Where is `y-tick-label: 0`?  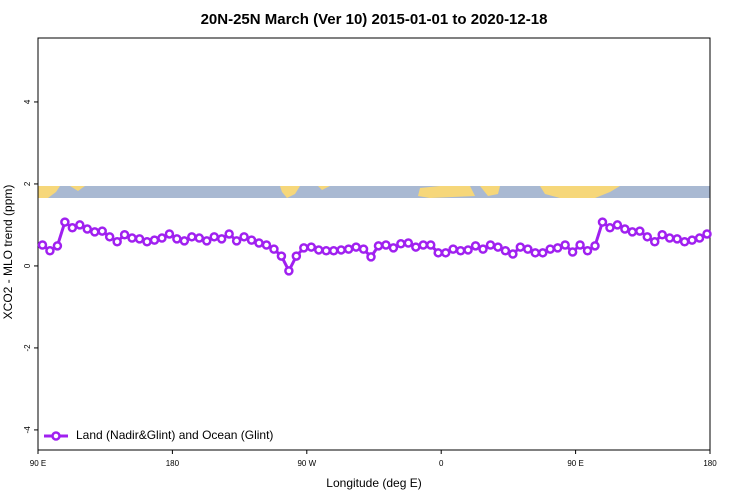
y-tick-label: 0 is located at coordinates (27, 265).